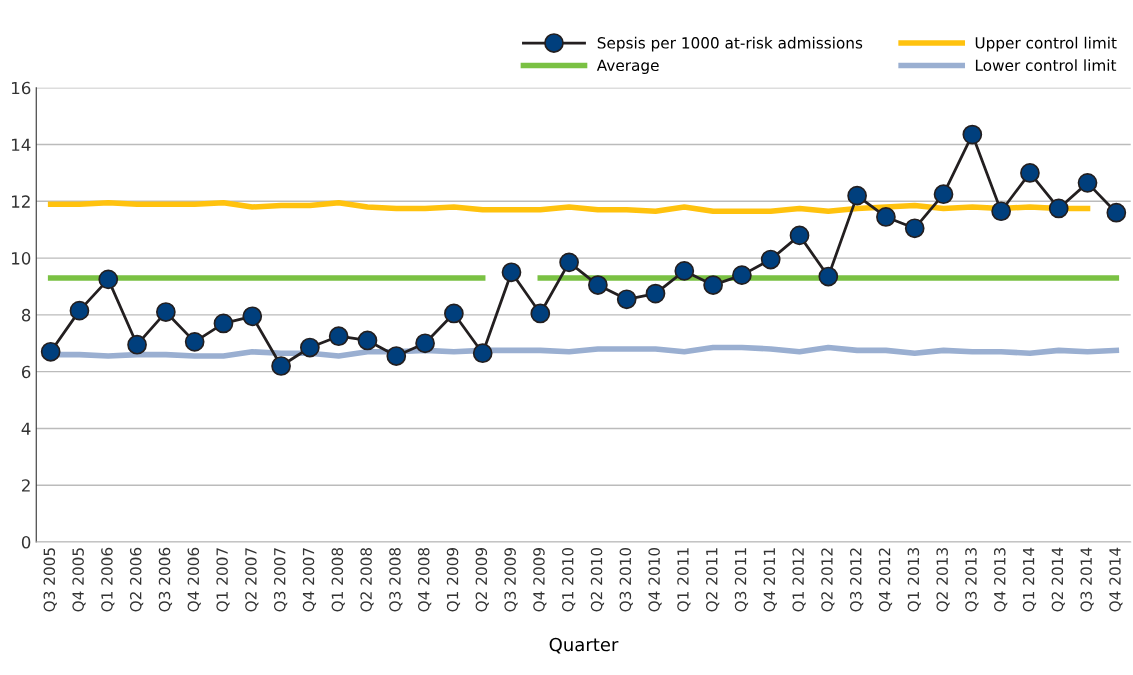  Describe the element at coordinates (194, 579) in the screenshot. I see `x-tick-label: Q4 2006` at that location.